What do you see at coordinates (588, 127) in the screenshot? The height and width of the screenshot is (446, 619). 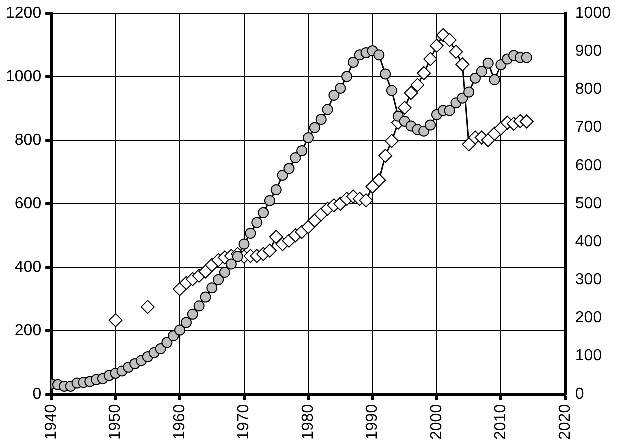 I see `y2-tick-label: 700` at bounding box center [588, 127].